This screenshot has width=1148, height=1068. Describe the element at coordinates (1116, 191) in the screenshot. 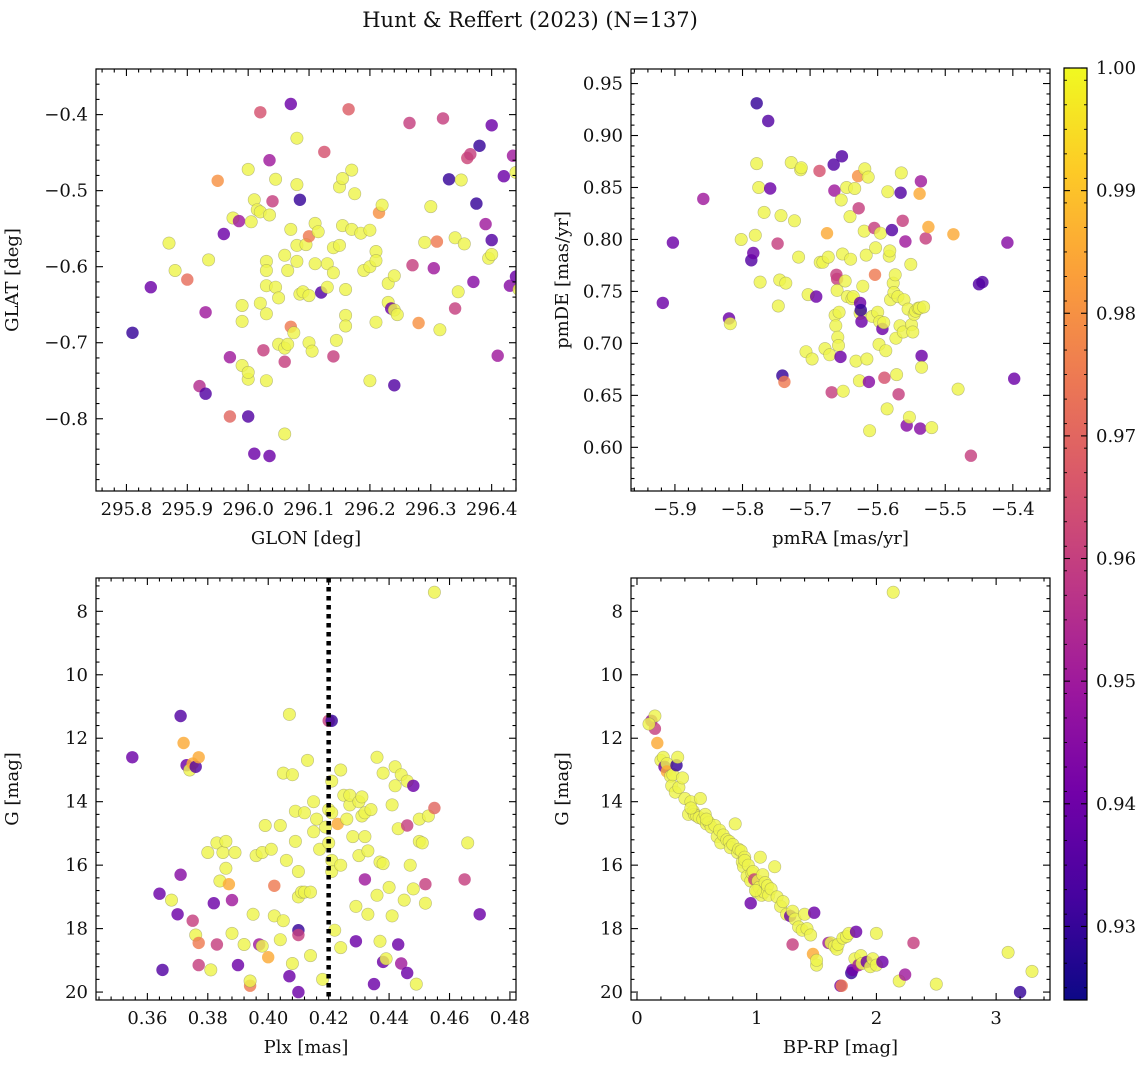

I see `colorbar-tick-label: 0.99` at that location.